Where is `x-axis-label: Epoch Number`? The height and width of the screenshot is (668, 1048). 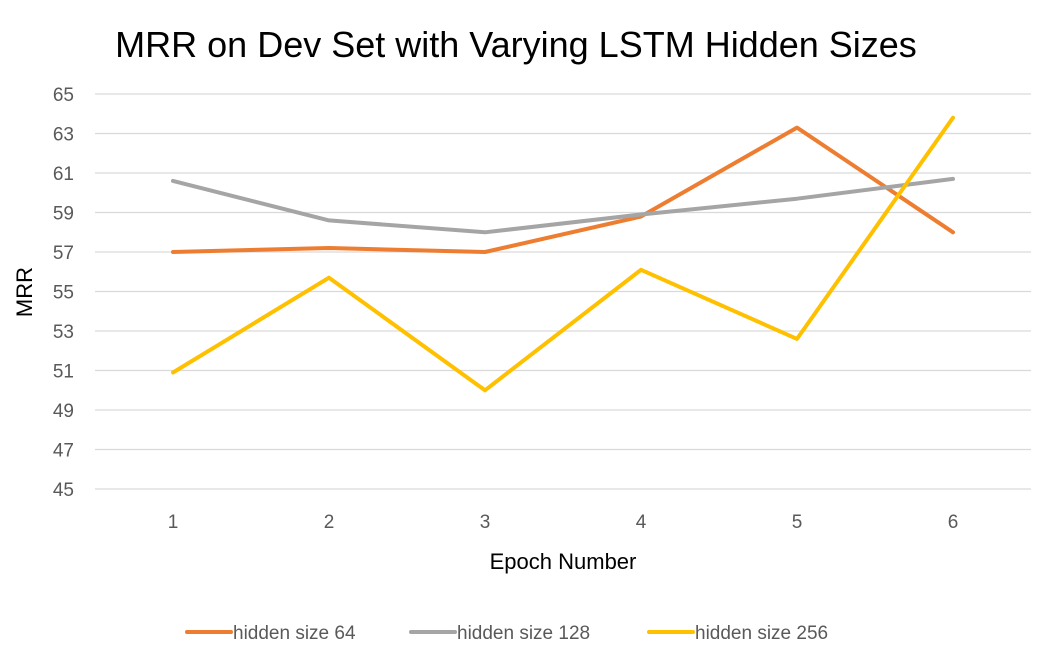
x-axis-label: Epoch Number is located at coordinates (563, 561).